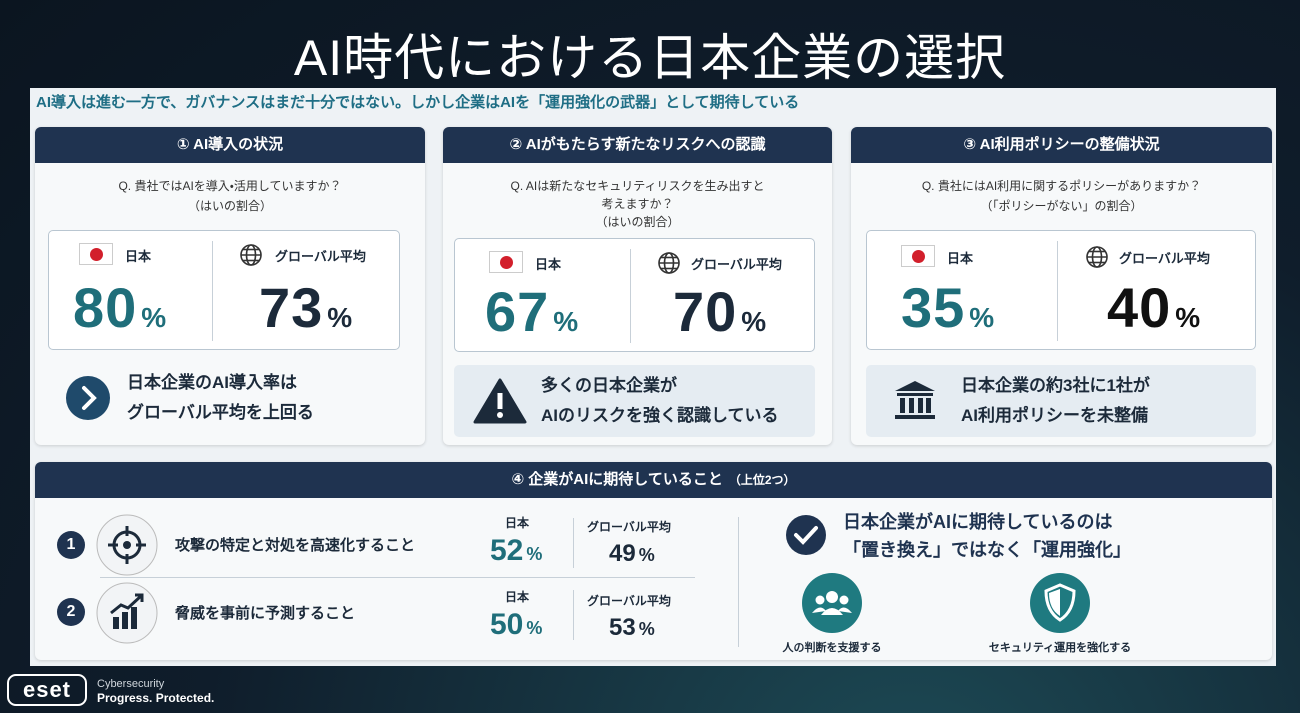  What do you see at coordinates (762, 480) in the screenshot?
I see `heading-note: （上位2つ）` at bounding box center [762, 480].